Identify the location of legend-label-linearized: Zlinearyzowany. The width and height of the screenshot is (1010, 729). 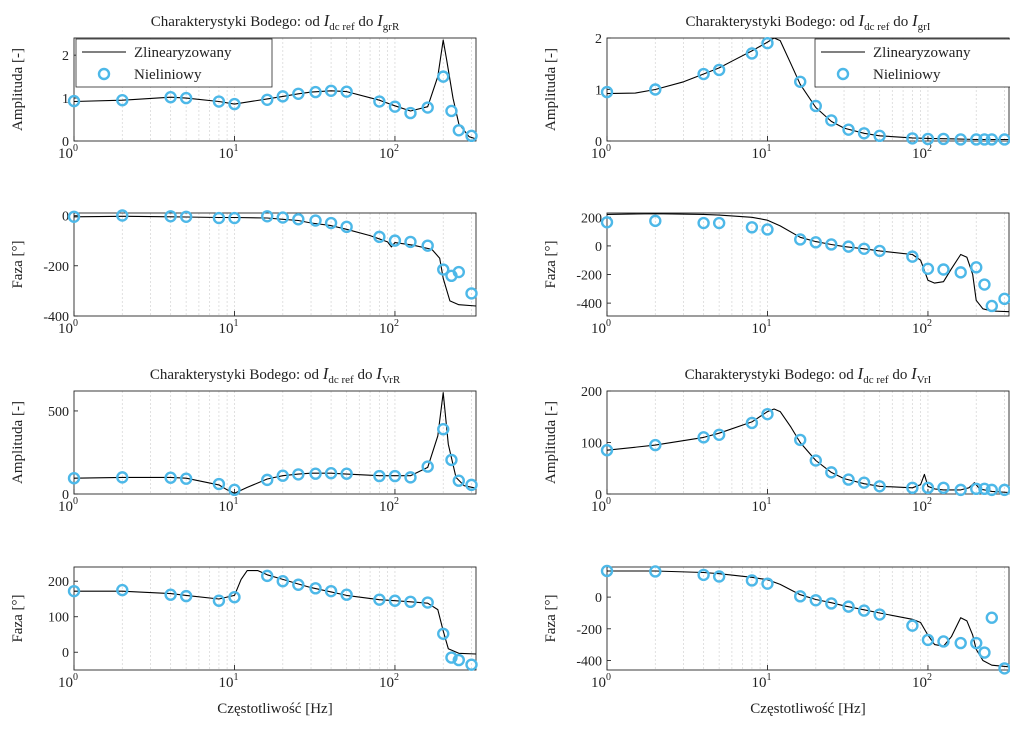
(922, 53).